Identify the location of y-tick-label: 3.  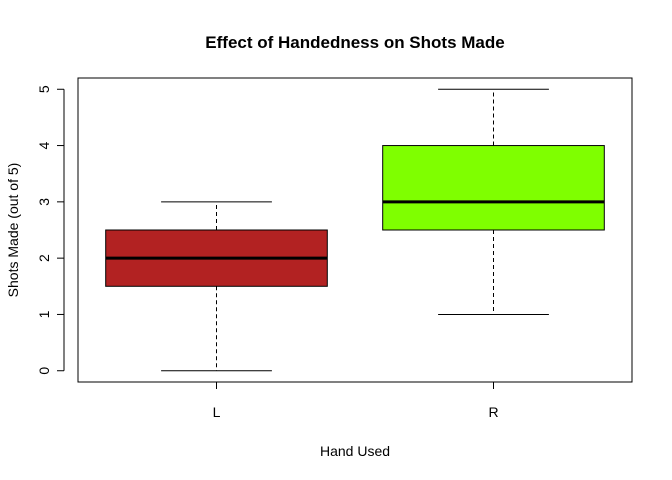
(44, 202).